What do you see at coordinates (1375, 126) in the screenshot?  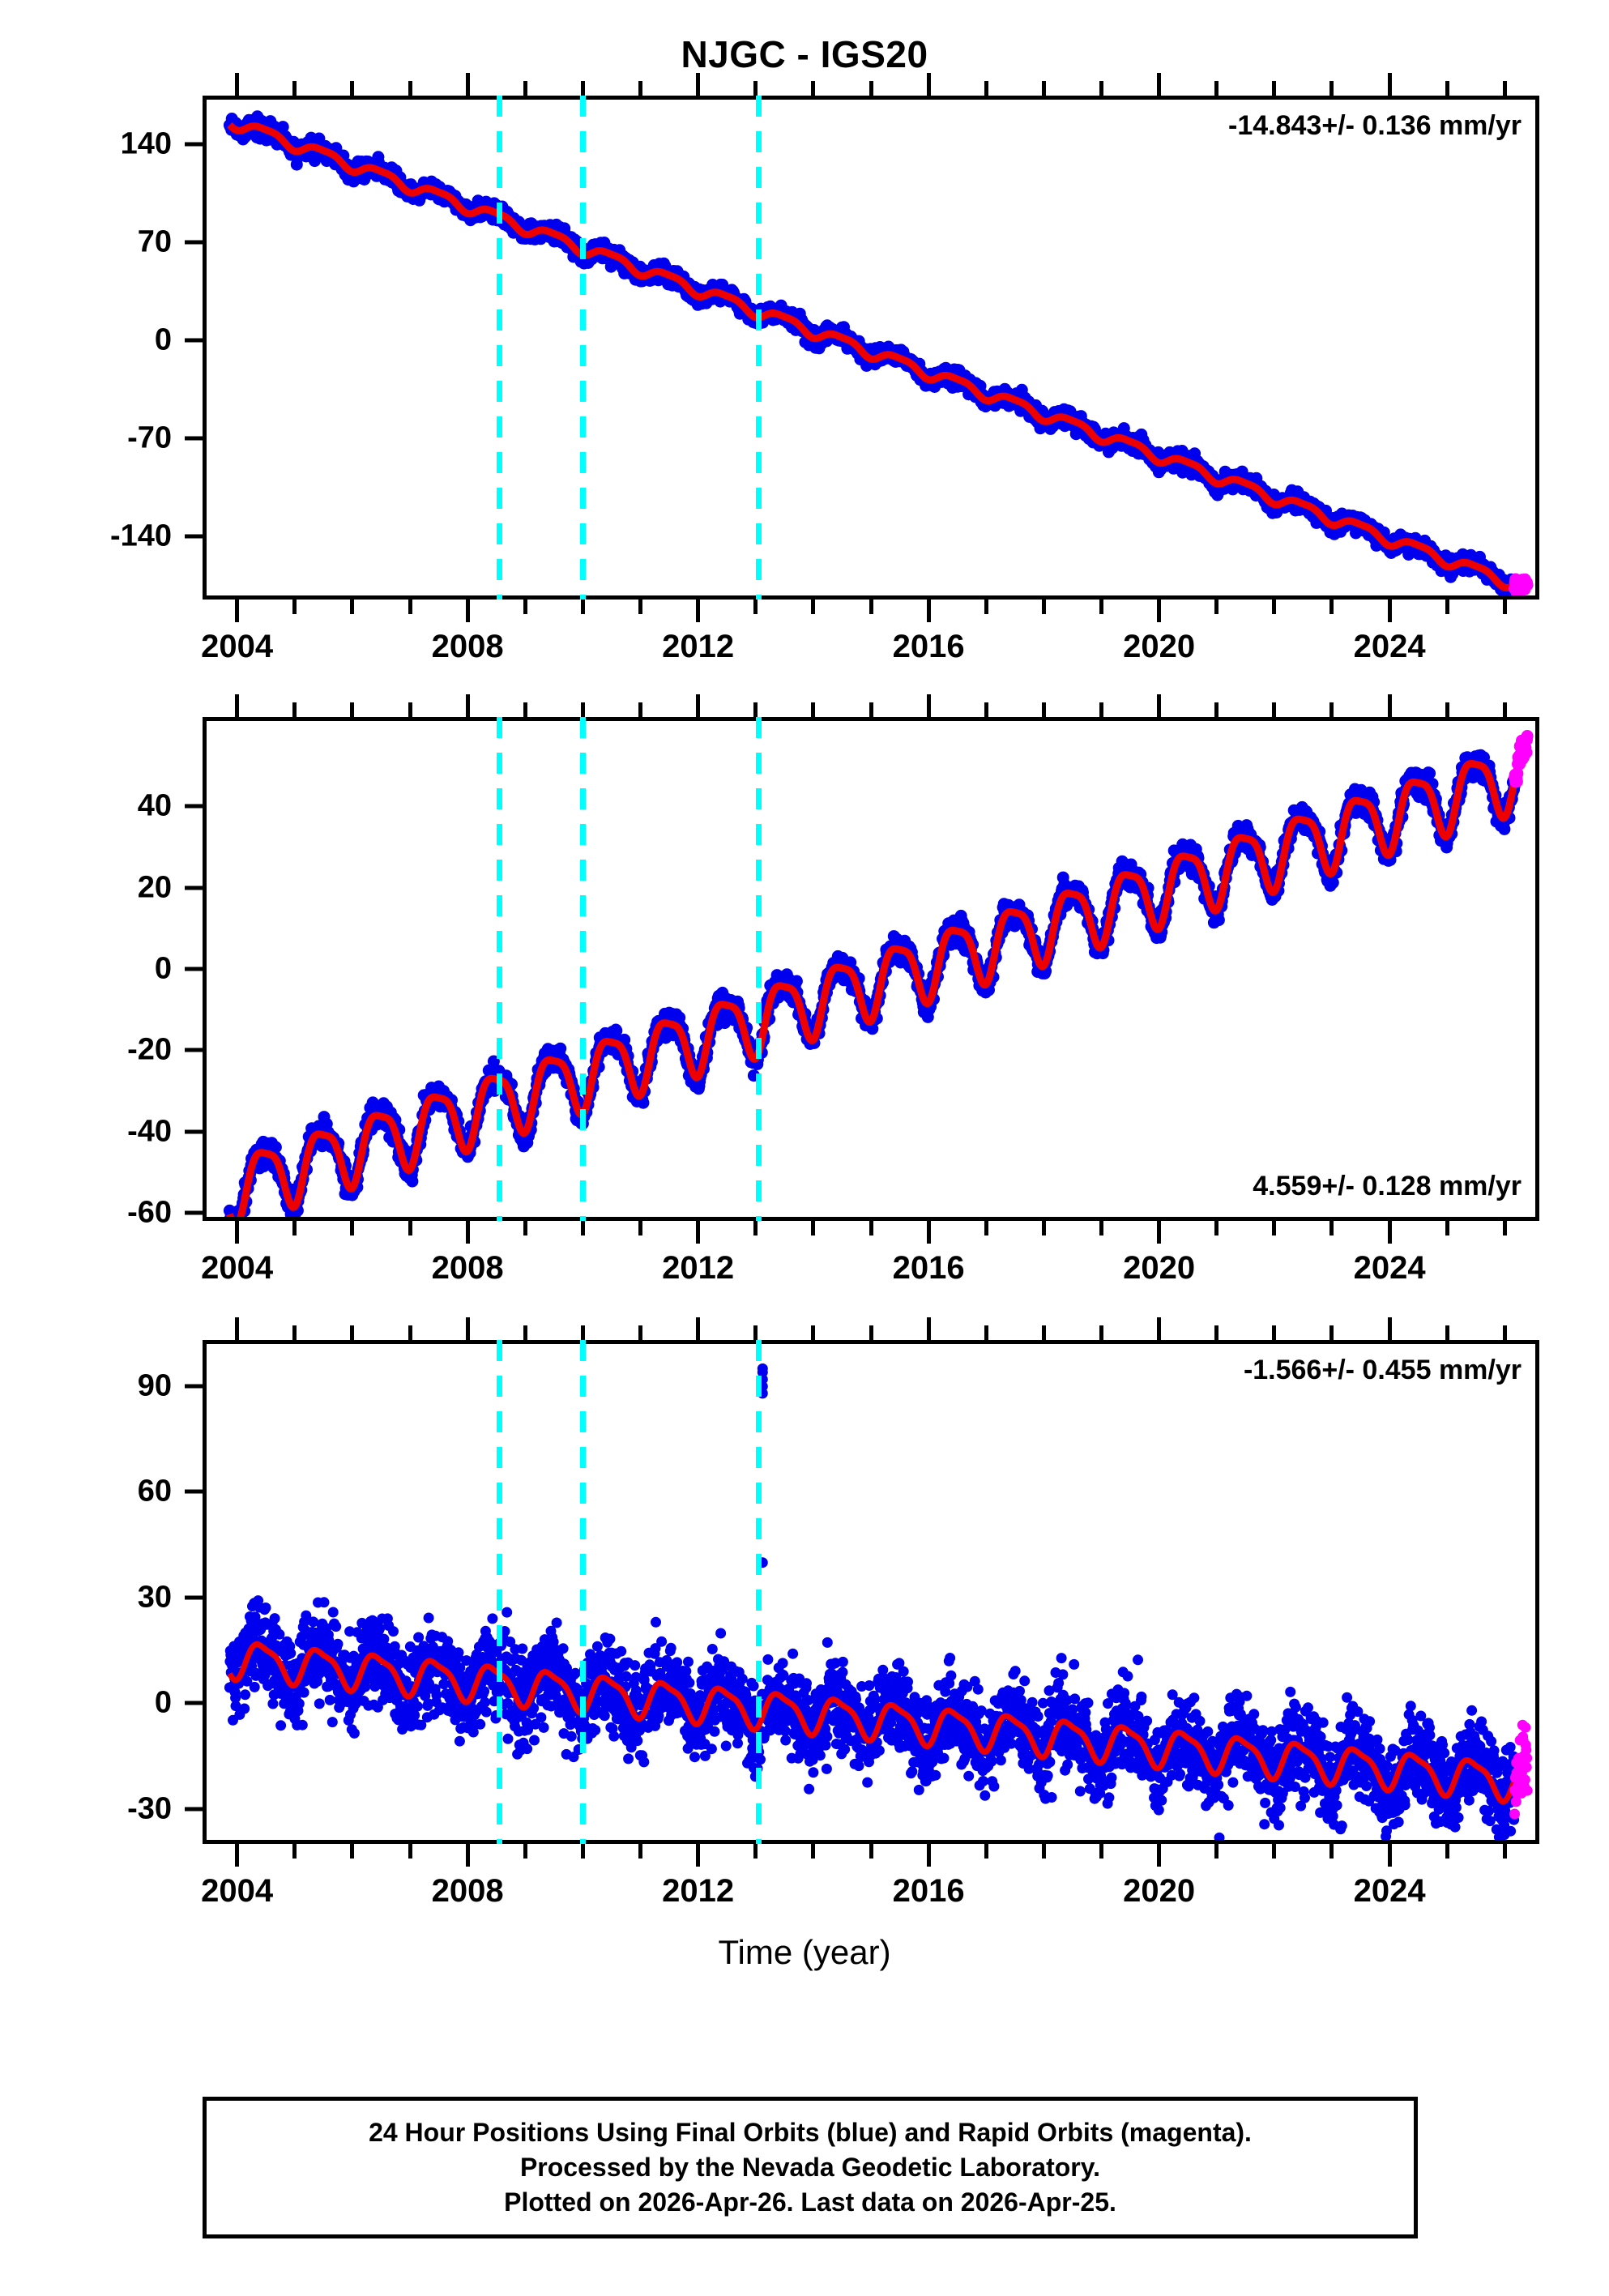 I see `rate-annotation-east: -14.843+/- 0.136 mm/yr` at bounding box center [1375, 126].